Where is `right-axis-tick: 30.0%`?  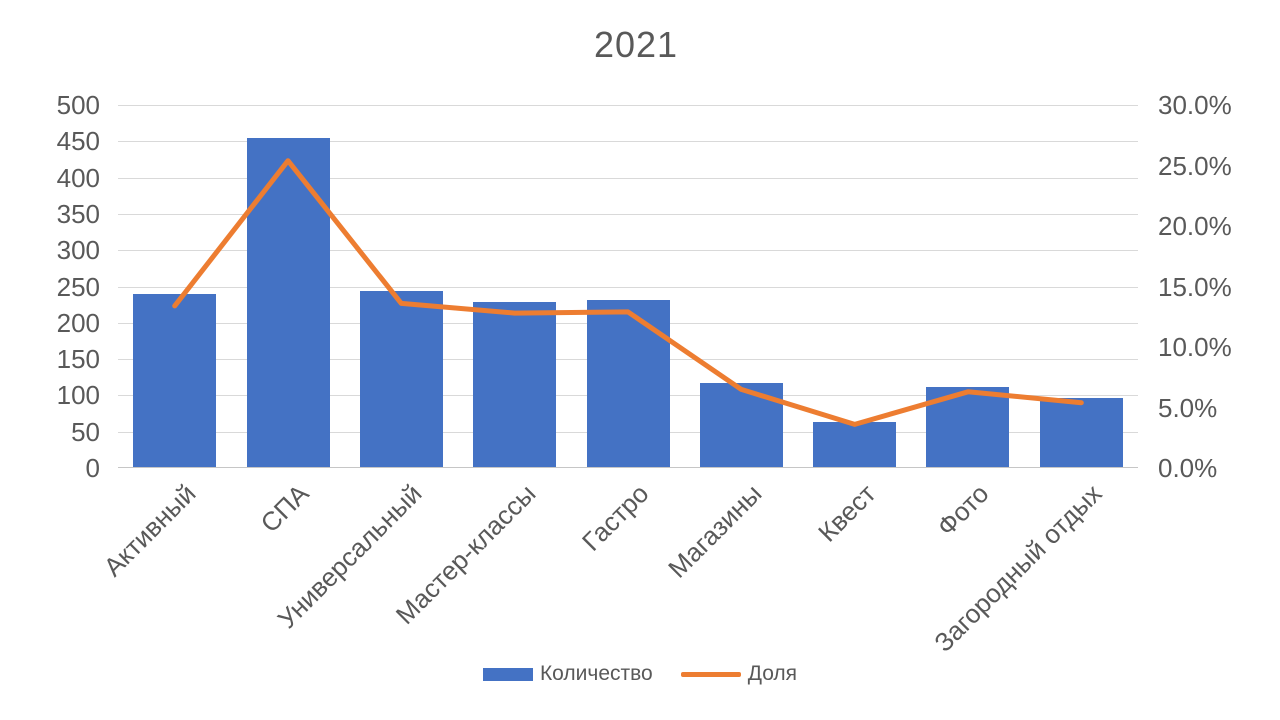 right-axis-tick: 30.0% is located at coordinates (1195, 105).